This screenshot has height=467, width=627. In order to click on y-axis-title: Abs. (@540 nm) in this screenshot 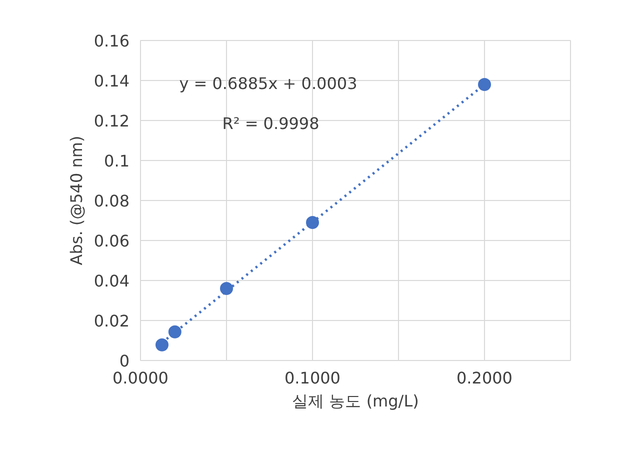, I will do `click(76, 201)`.